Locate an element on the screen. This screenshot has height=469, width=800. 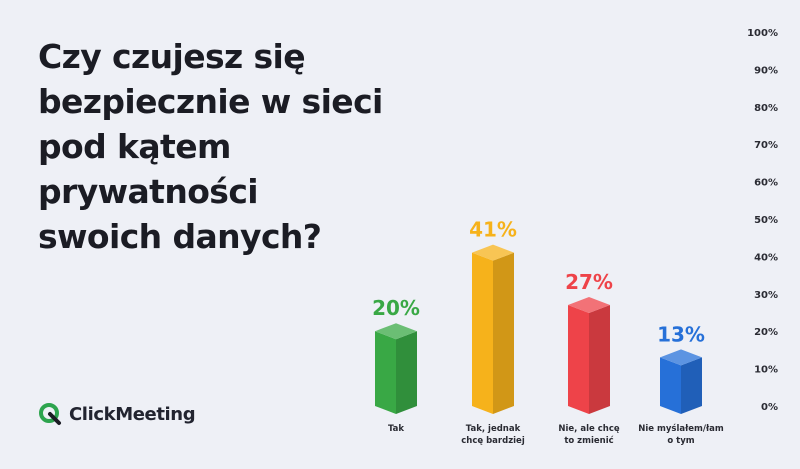
y-tick-label: 90% is located at coordinates (766, 70).